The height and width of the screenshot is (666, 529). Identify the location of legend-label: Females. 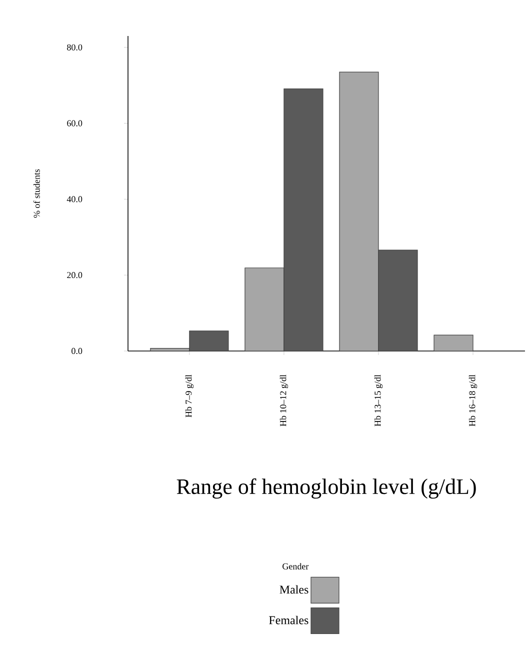
(288, 620).